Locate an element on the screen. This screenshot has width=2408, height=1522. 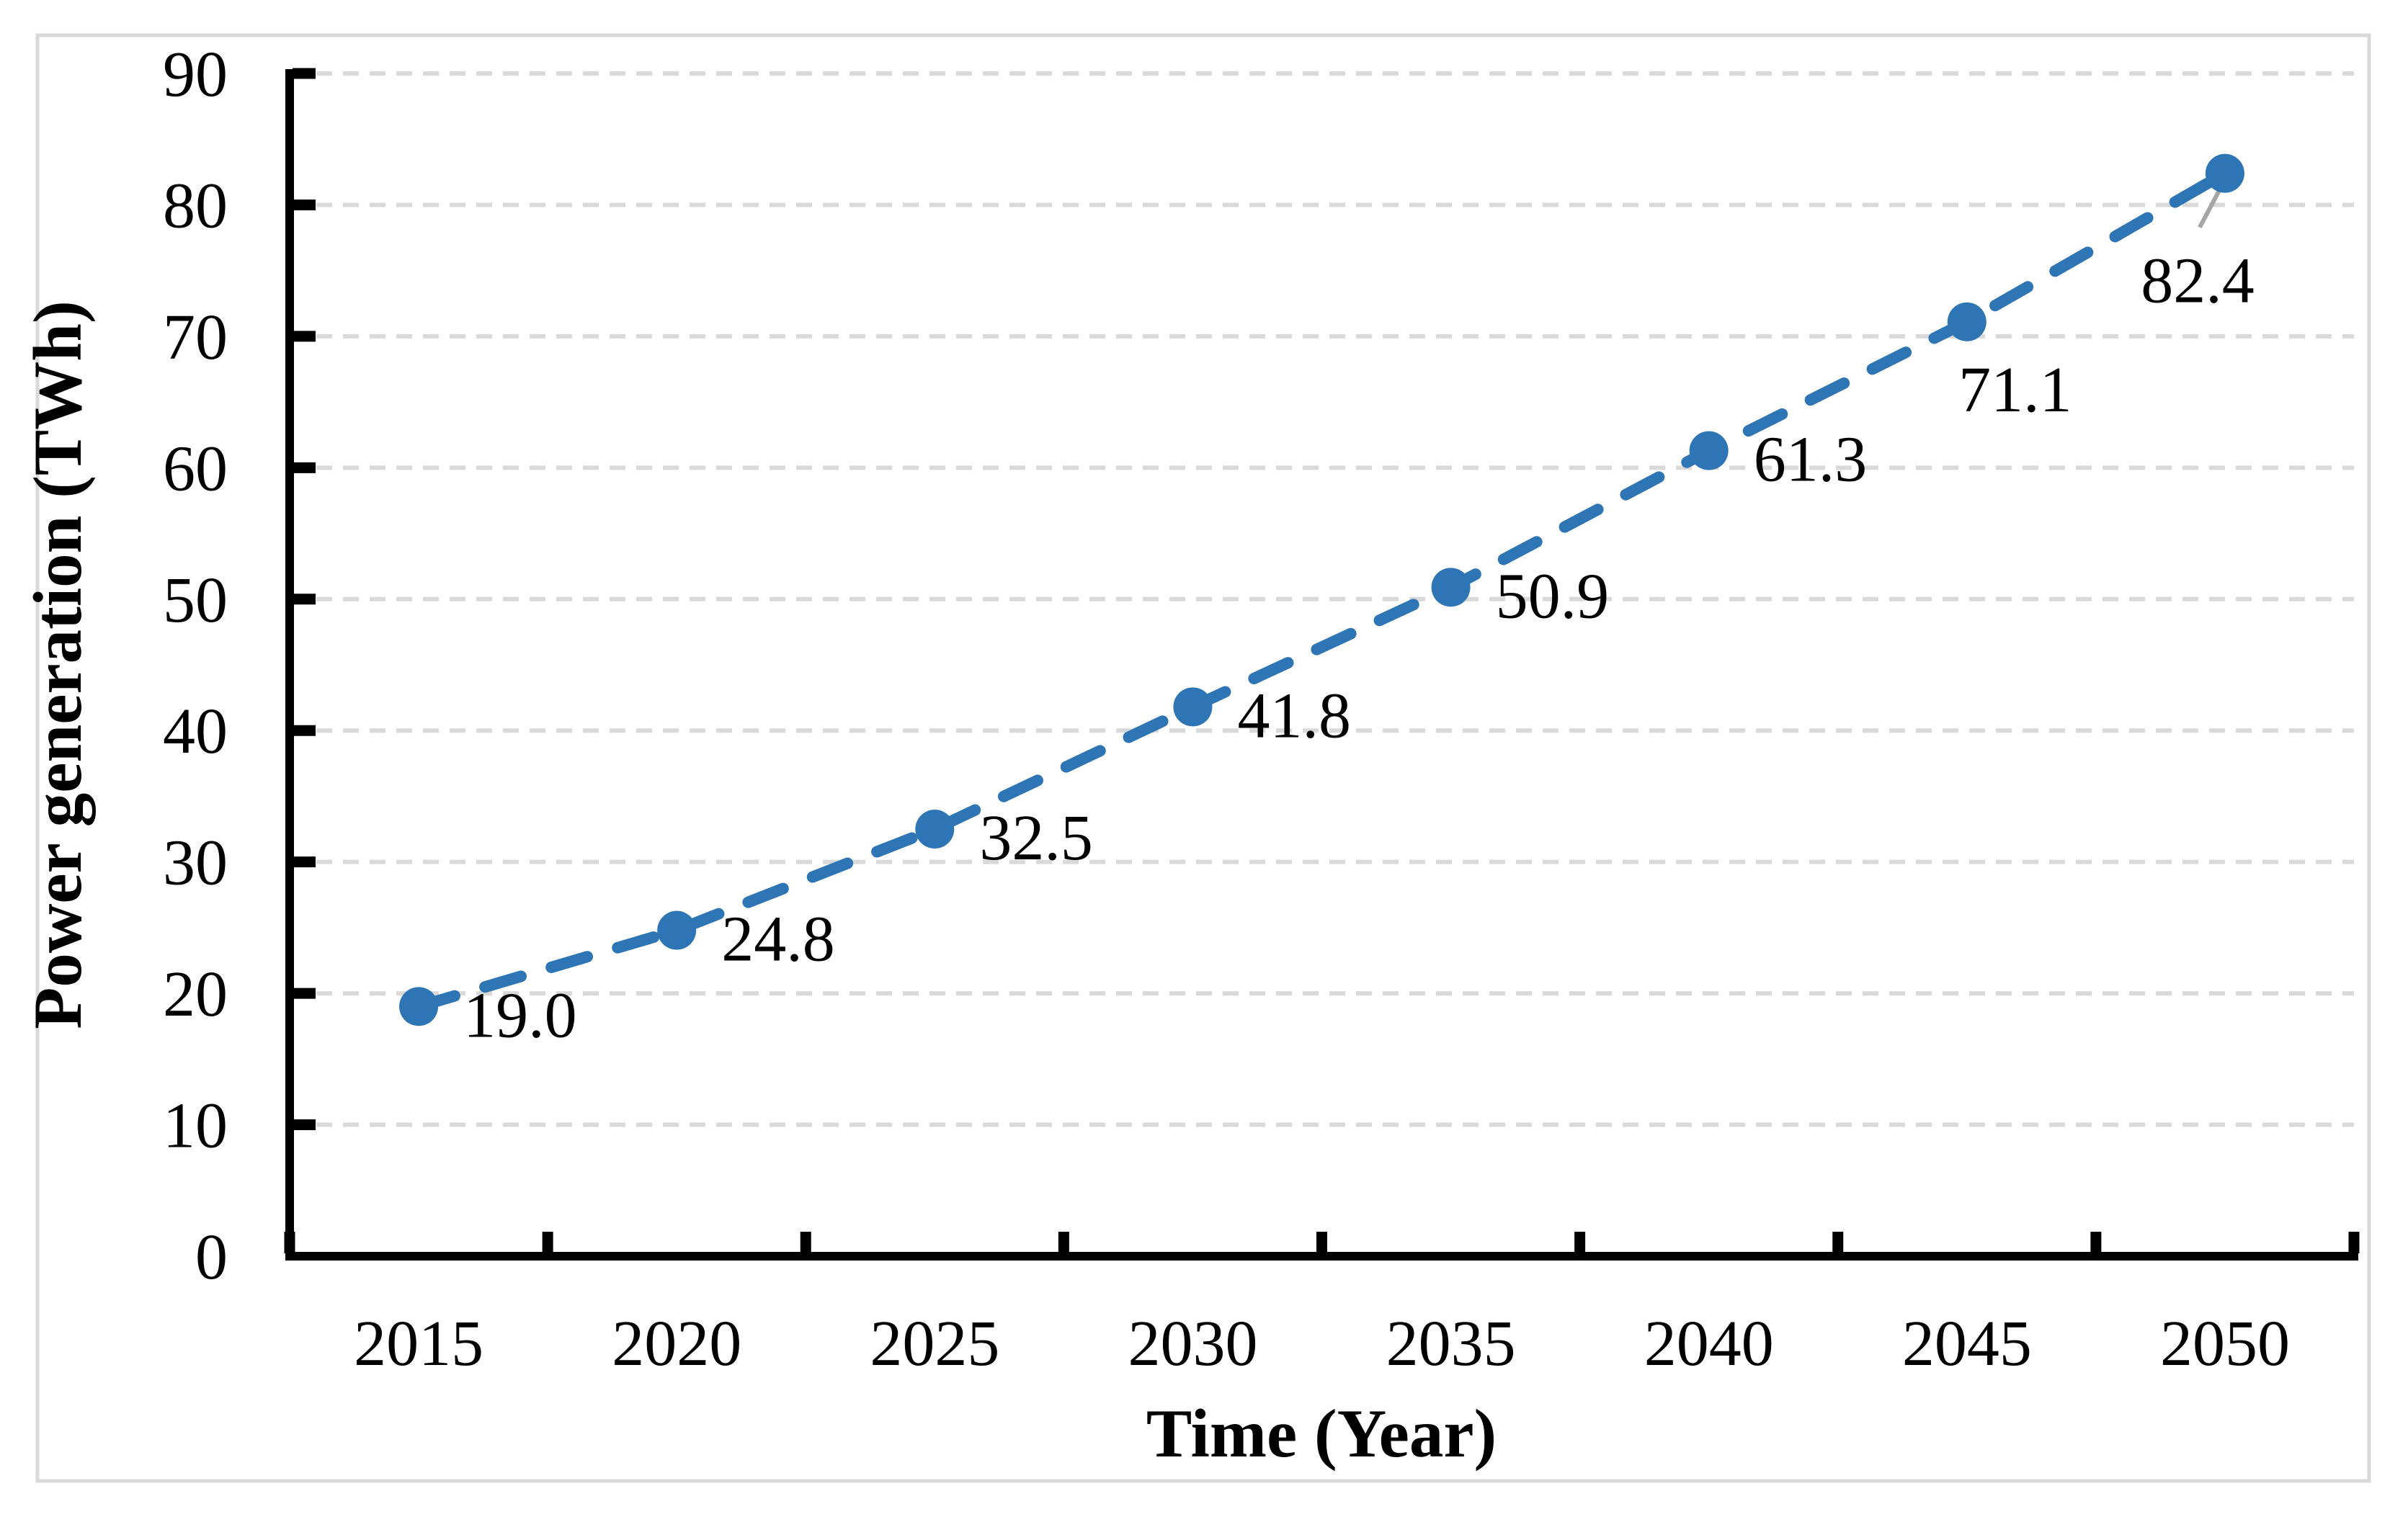
x-tick-label: 2025 is located at coordinates (934, 1343).